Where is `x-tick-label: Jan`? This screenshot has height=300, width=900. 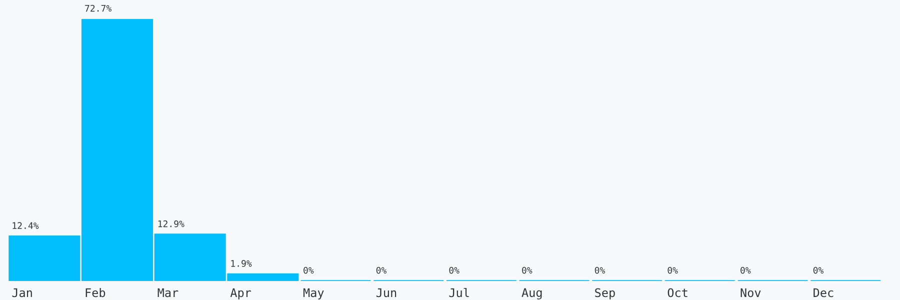 x-tick-label: Jan is located at coordinates (22, 293).